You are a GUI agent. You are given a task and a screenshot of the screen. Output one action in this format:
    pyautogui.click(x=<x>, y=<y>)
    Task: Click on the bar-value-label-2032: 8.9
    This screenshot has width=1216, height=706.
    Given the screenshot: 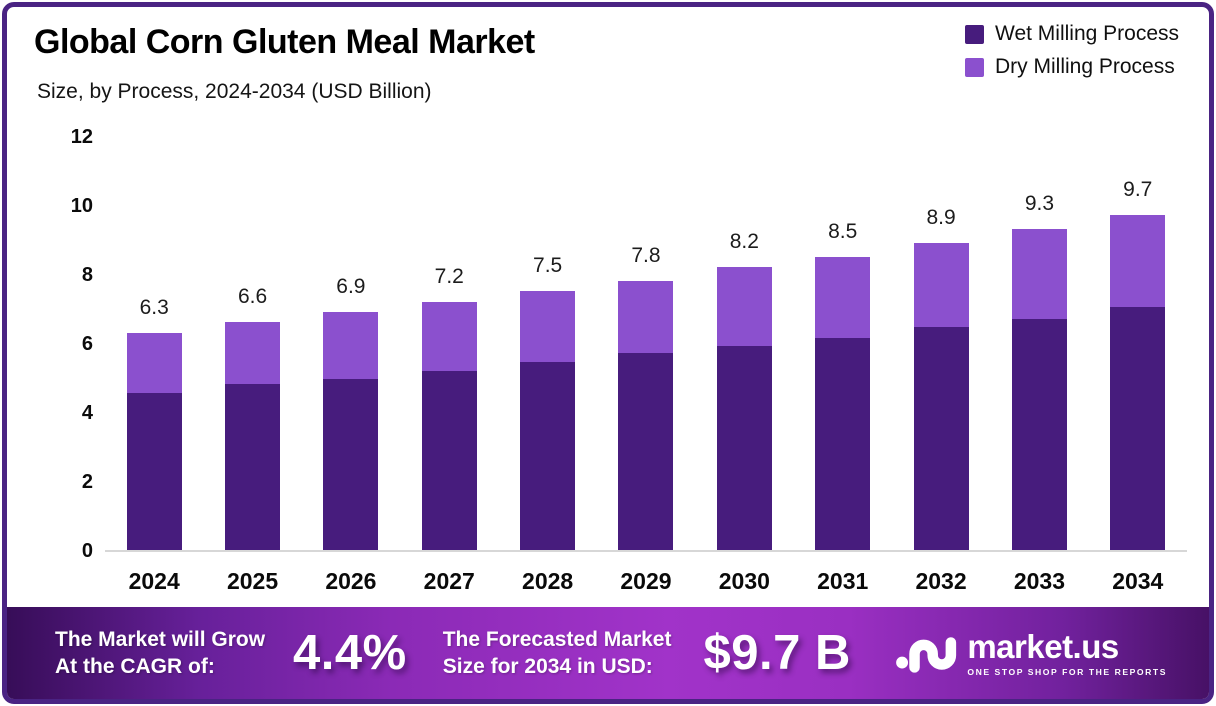 What is the action you would take?
    pyautogui.click(x=941, y=217)
    